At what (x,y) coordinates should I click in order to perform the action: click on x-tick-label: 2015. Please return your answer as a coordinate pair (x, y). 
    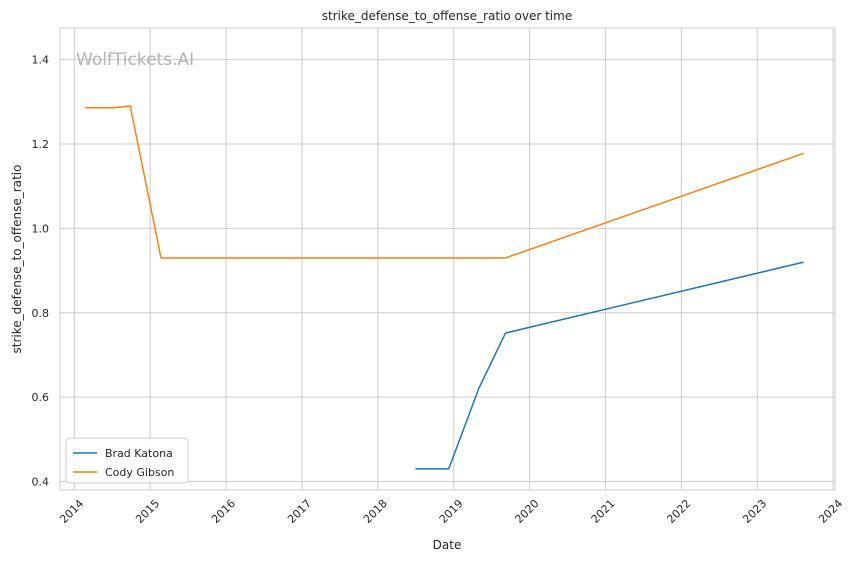
    Looking at the image, I should click on (147, 511).